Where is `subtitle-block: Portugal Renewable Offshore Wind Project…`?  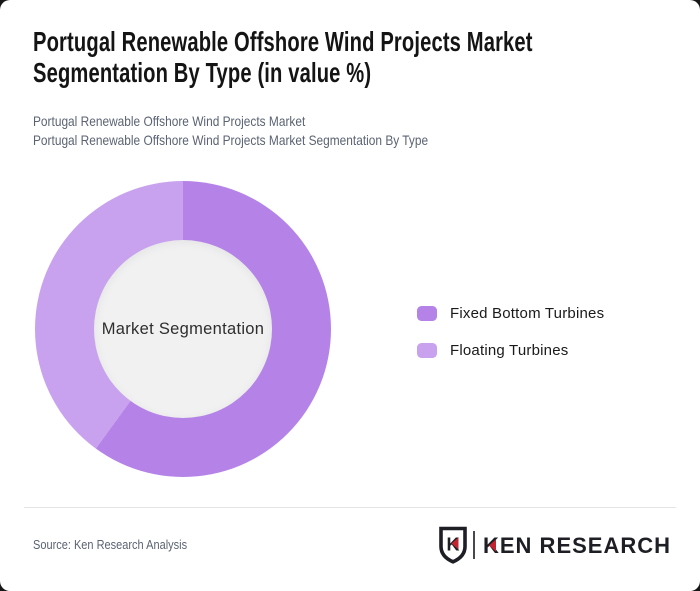 subtitle-block: Portugal Renewable Offshore Wind Project… is located at coordinates (305, 131).